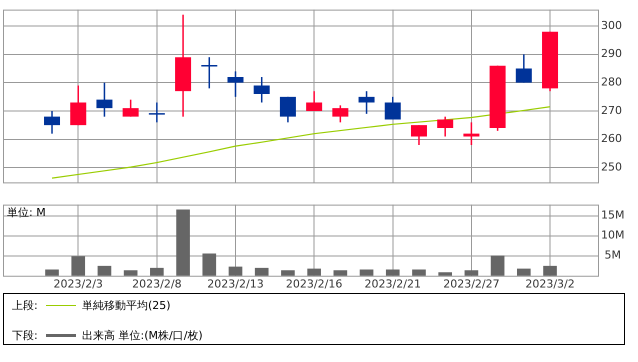  What do you see at coordinates (314, 283) in the screenshot?
I see `x-tick-label: 2023/2/16` at bounding box center [314, 283].